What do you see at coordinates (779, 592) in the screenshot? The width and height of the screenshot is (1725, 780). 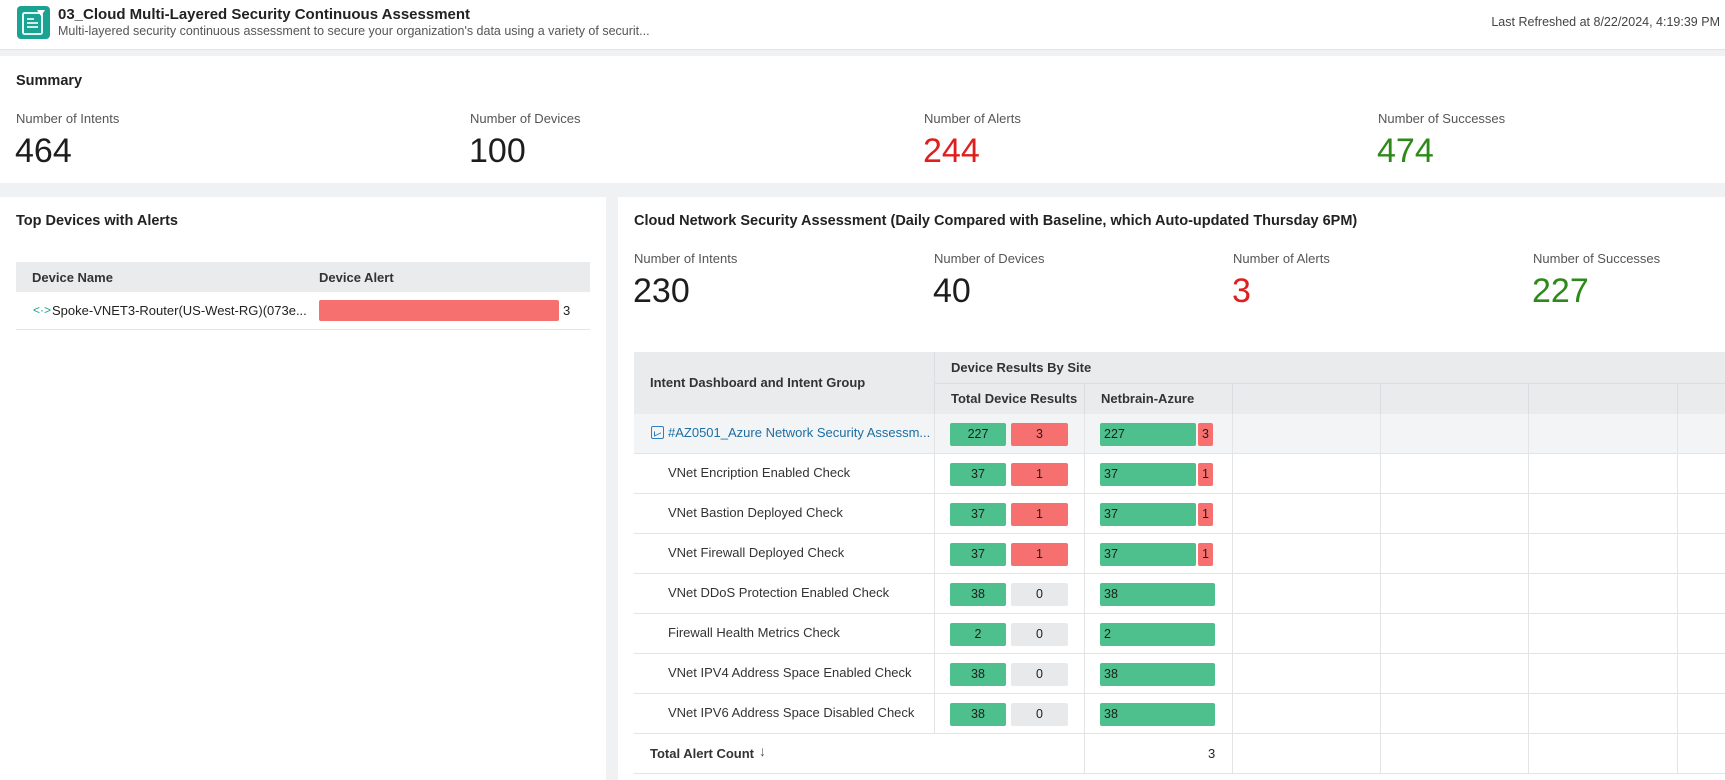 I see `intent-group-label: VNet DDoS Protection Enabled Check` at bounding box center [779, 592].